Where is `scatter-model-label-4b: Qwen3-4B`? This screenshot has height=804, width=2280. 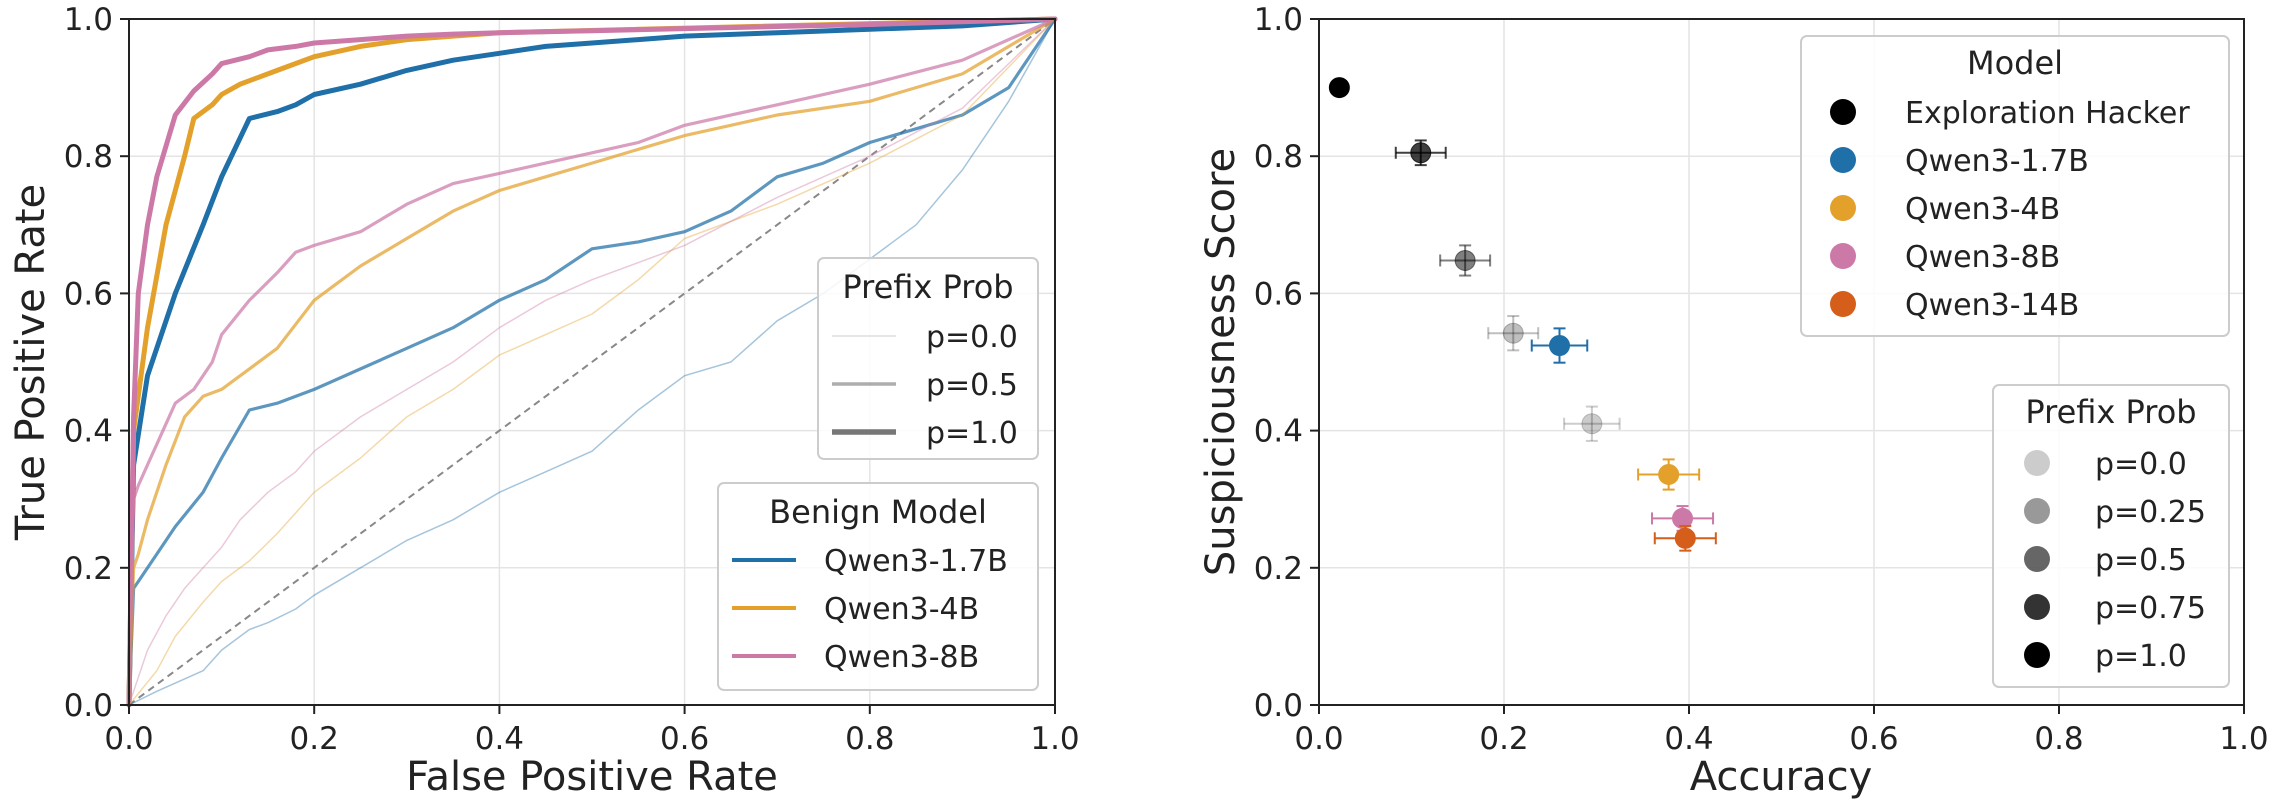 scatter-model-label-4b: Qwen3-4B is located at coordinates (1982, 209).